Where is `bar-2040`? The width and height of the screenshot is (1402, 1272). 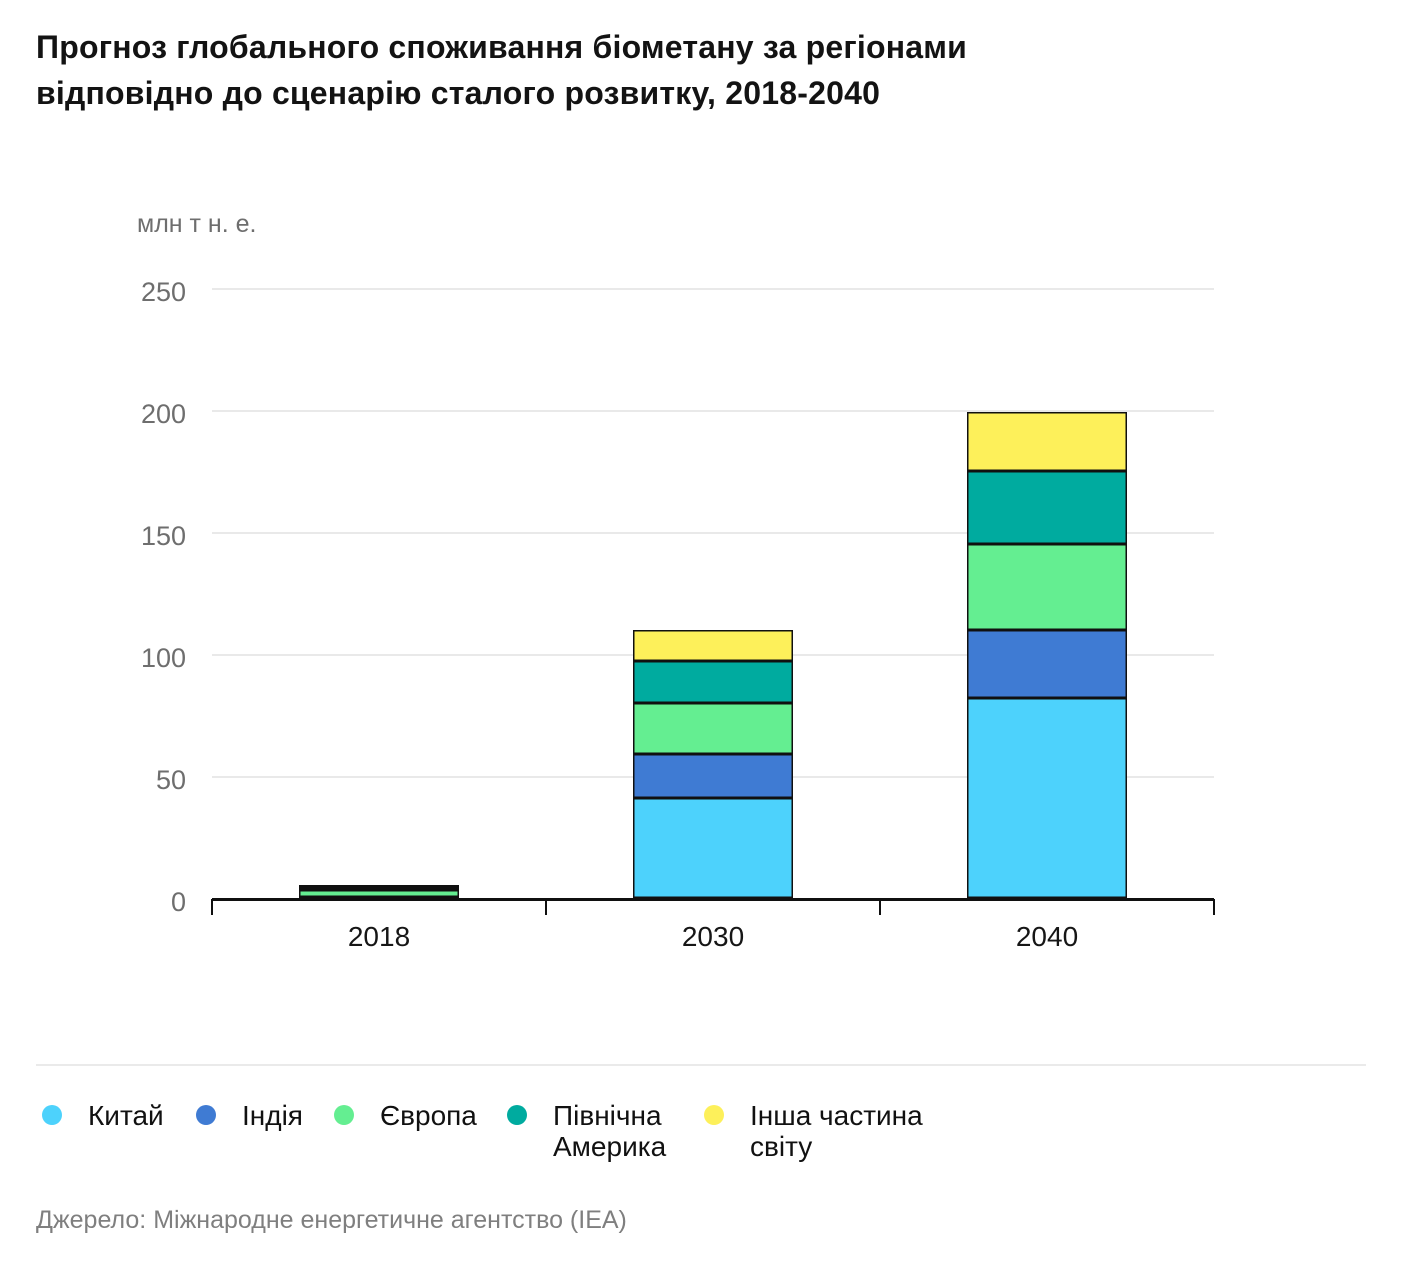
bar-2040 is located at coordinates (1047, 655).